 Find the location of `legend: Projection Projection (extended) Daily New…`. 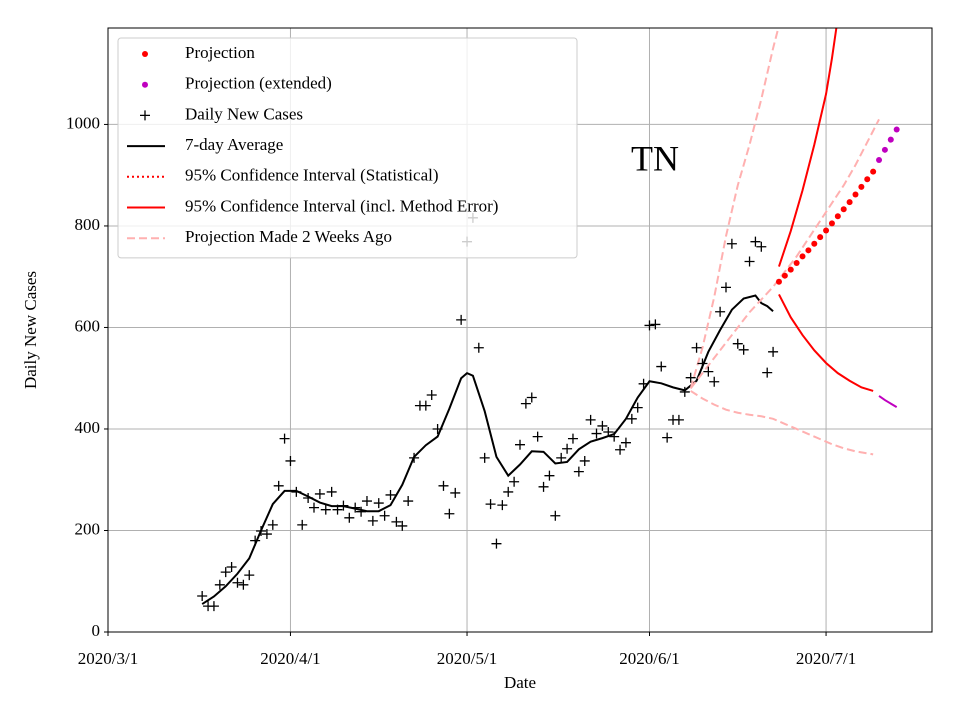

legend: Projection Projection (extended) Daily New… is located at coordinates (347, 148).